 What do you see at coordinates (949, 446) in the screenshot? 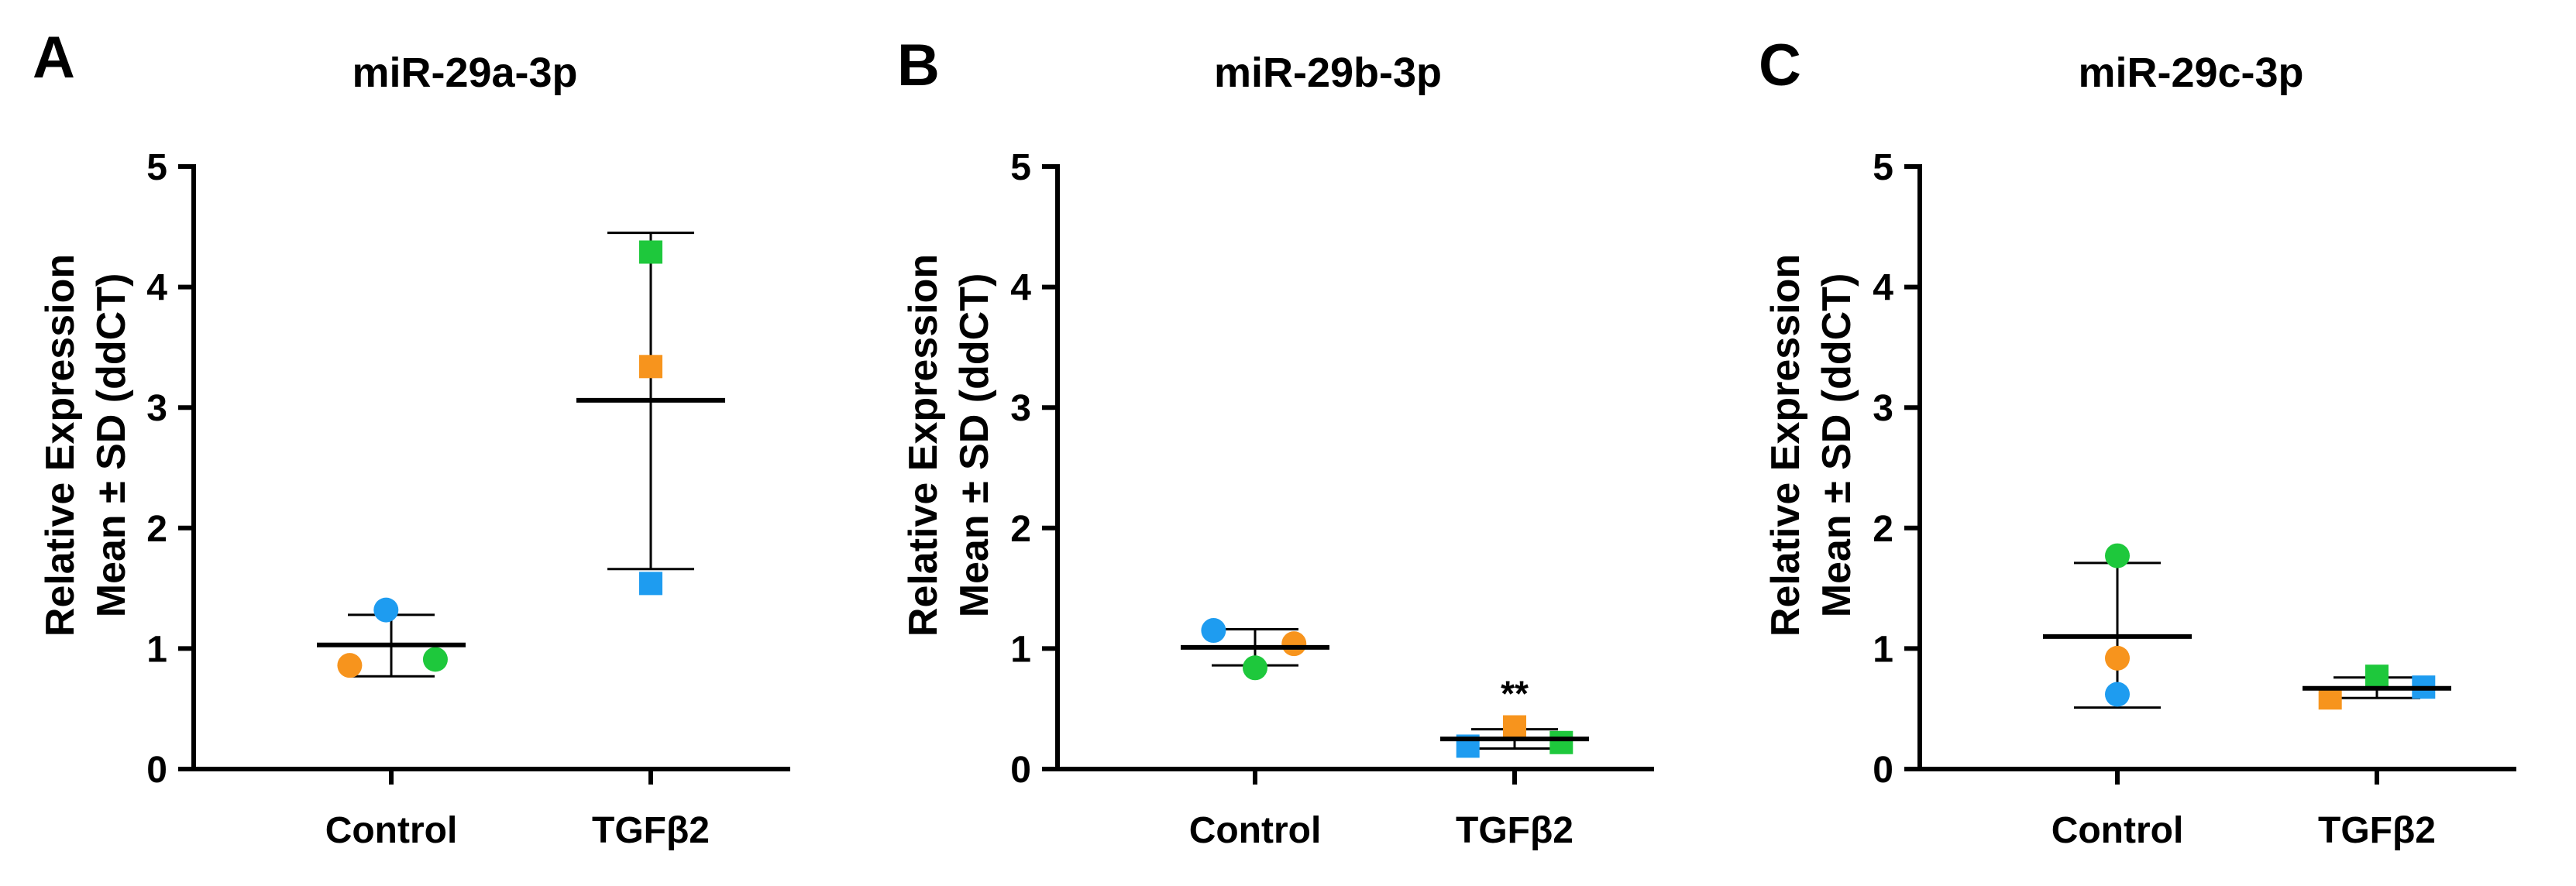
I see `panel-b-y-axis-label: Relative Expression Mean ± SD (ddCT)` at bounding box center [949, 446].